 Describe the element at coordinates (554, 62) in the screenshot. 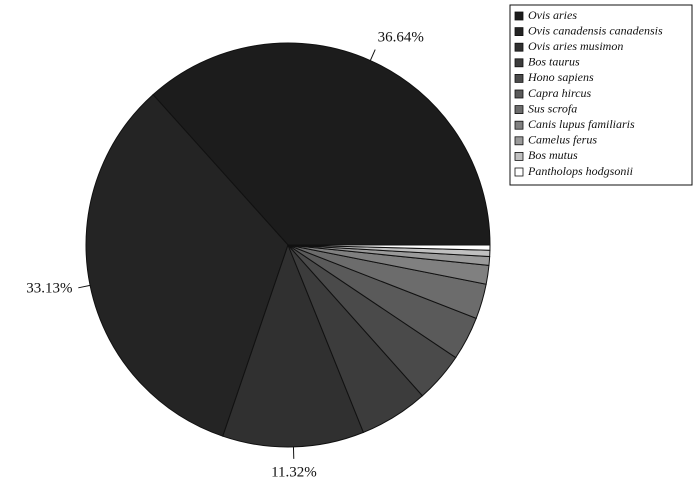

I see `legend-label: Bos taurus` at that location.